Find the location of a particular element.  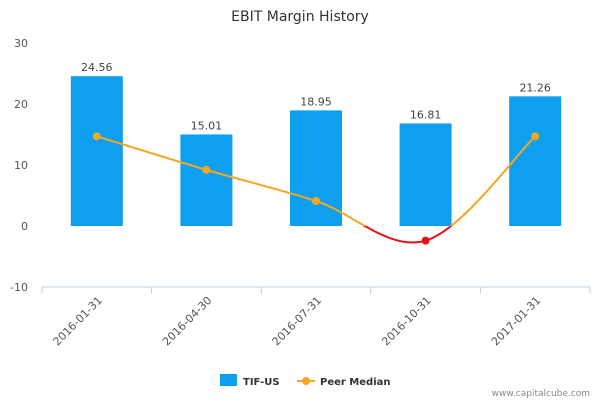

y-tick-label: 30 is located at coordinates (21, 43).